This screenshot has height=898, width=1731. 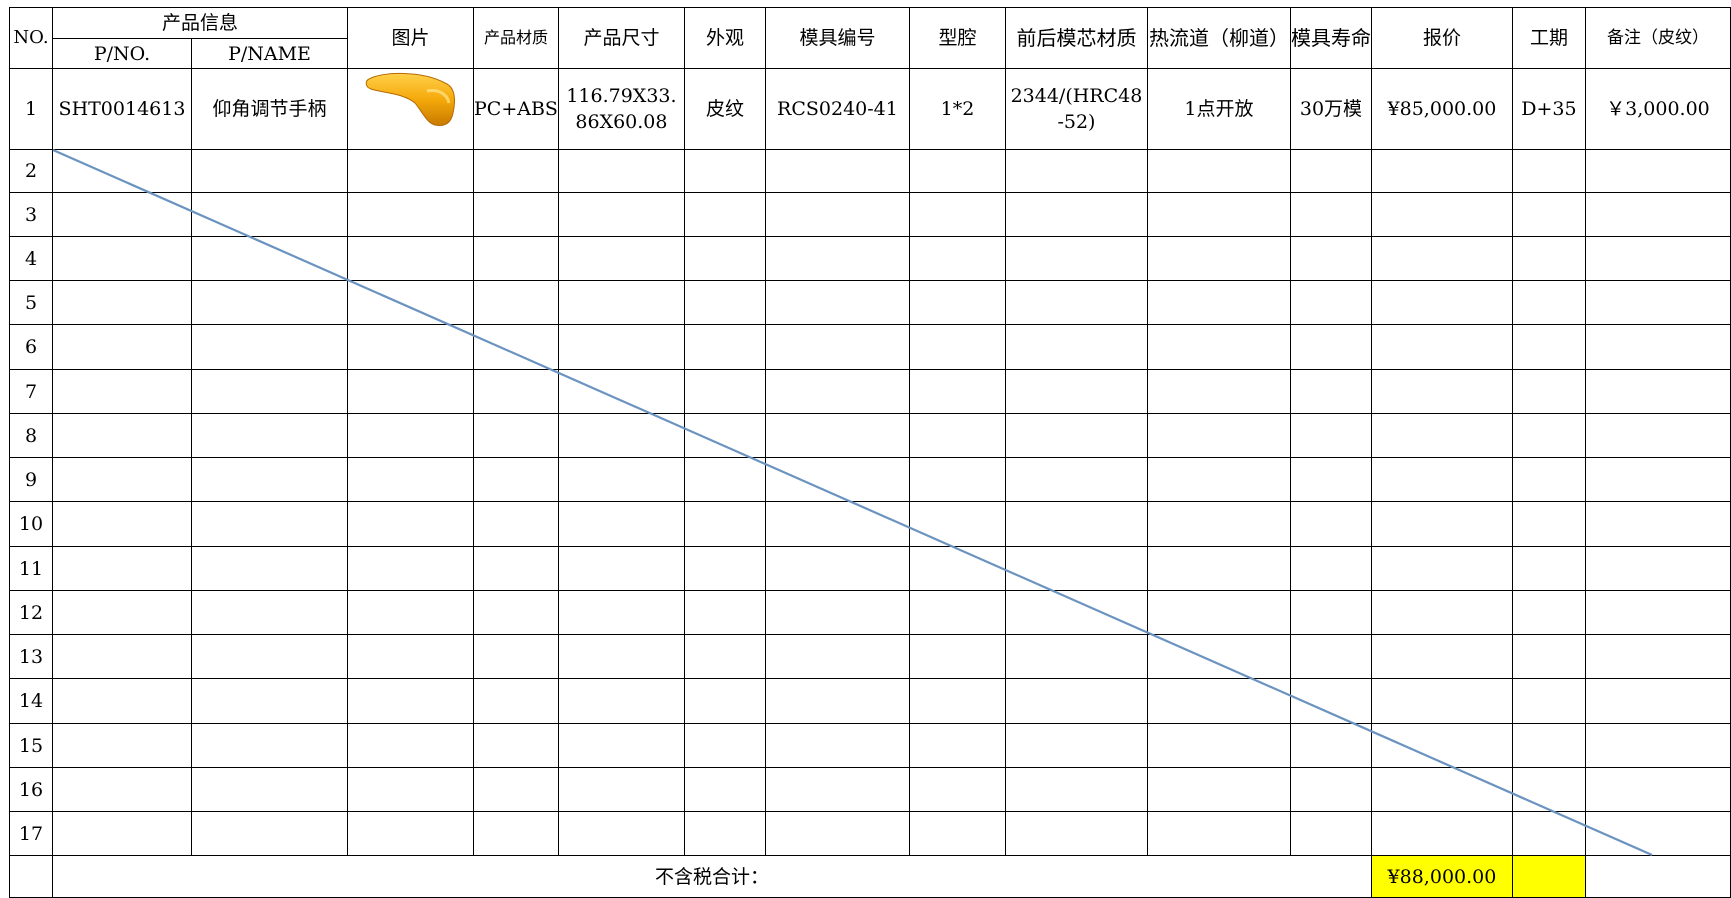 I want to click on mold-life-value: 30万模, so click(x=1330, y=109).